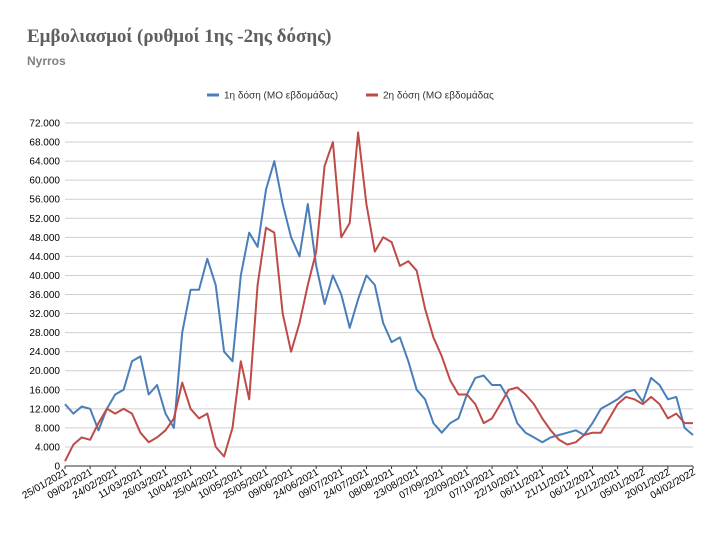 Image resolution: width=719 pixels, height=533 pixels. What do you see at coordinates (44, 257) in the screenshot?
I see `y-tick-label: 44.000` at bounding box center [44, 257].